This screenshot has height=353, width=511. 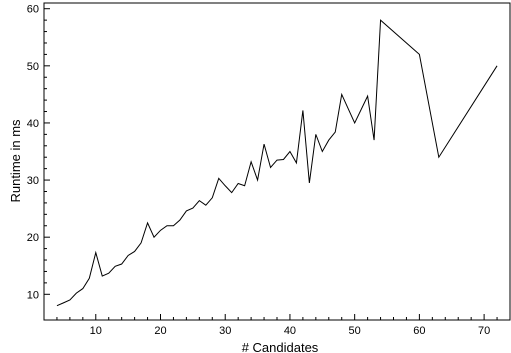 What do you see at coordinates (15, 161) in the screenshot?
I see `y-axis-title: Runtime in ms` at bounding box center [15, 161].